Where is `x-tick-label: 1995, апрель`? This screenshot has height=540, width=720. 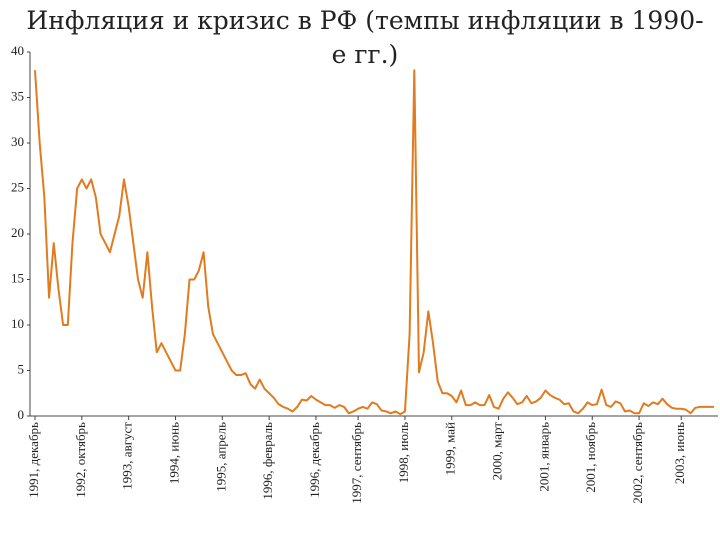
x-tick-label: 1995, апрель is located at coordinates (220, 457).